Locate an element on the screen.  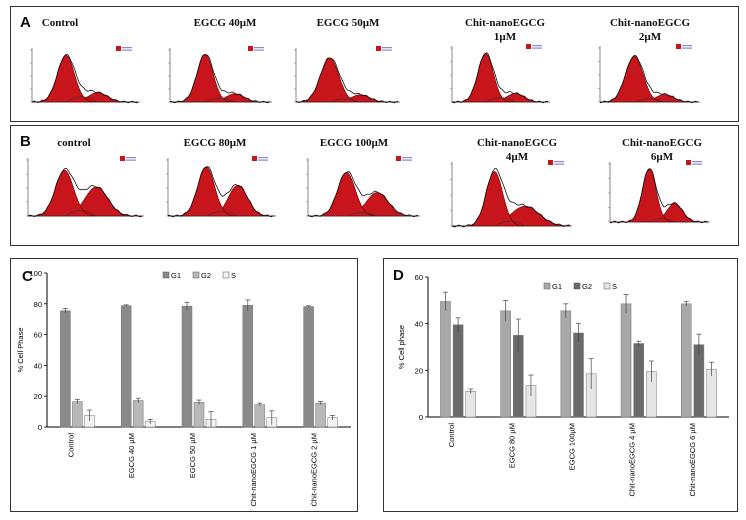
panel-b-title-3: Chit-nanoEGCG 4µM is located at coordinates (517, 150).